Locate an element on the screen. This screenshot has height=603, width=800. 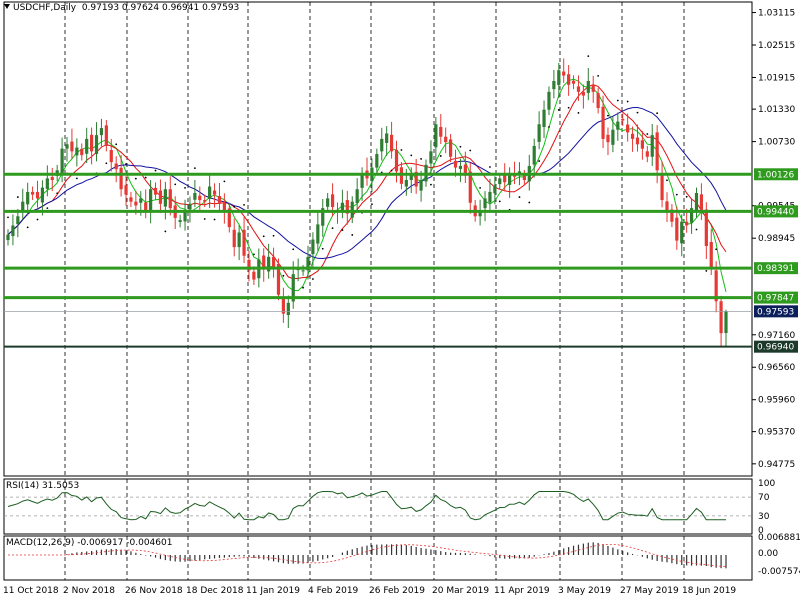
date-tick-label: 18 Dec 2018 is located at coordinates (215, 591).